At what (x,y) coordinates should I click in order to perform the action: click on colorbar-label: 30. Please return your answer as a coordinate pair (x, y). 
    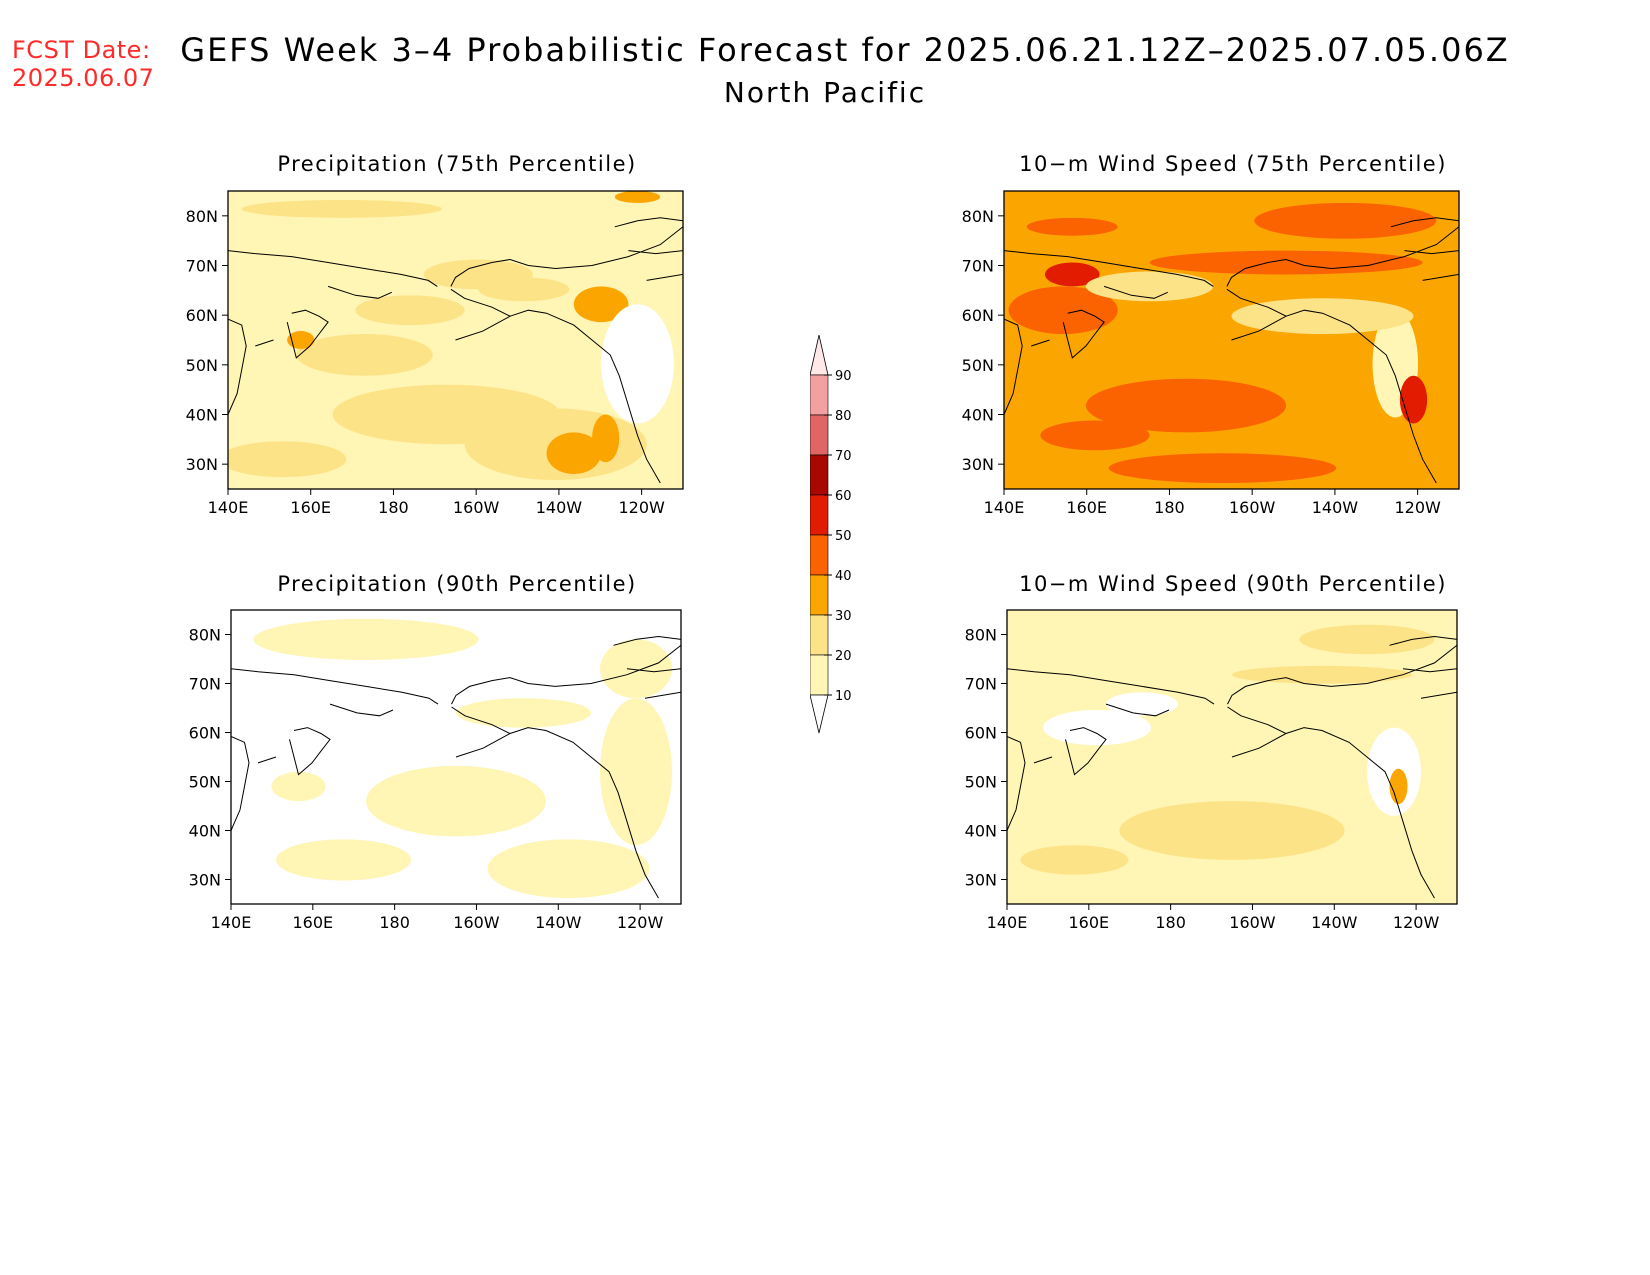
    Looking at the image, I should click on (843, 616).